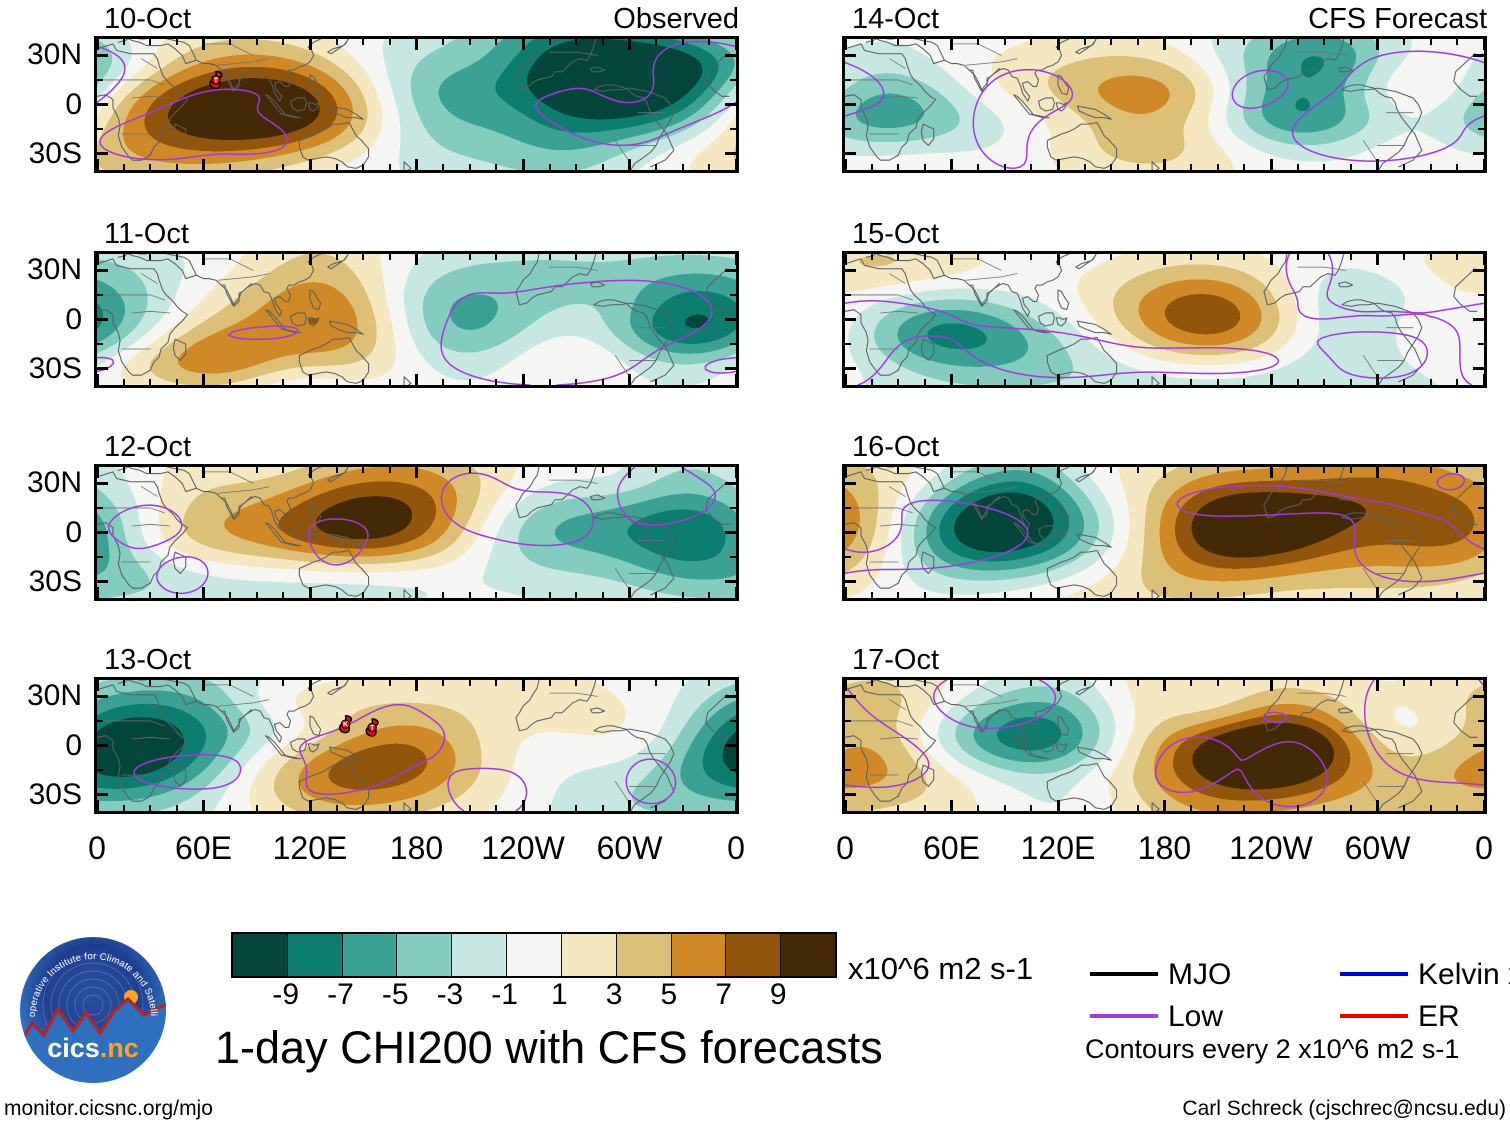 This screenshot has height=1121, width=1510. I want to click on y-tick-label: 30N, so click(54, 483).